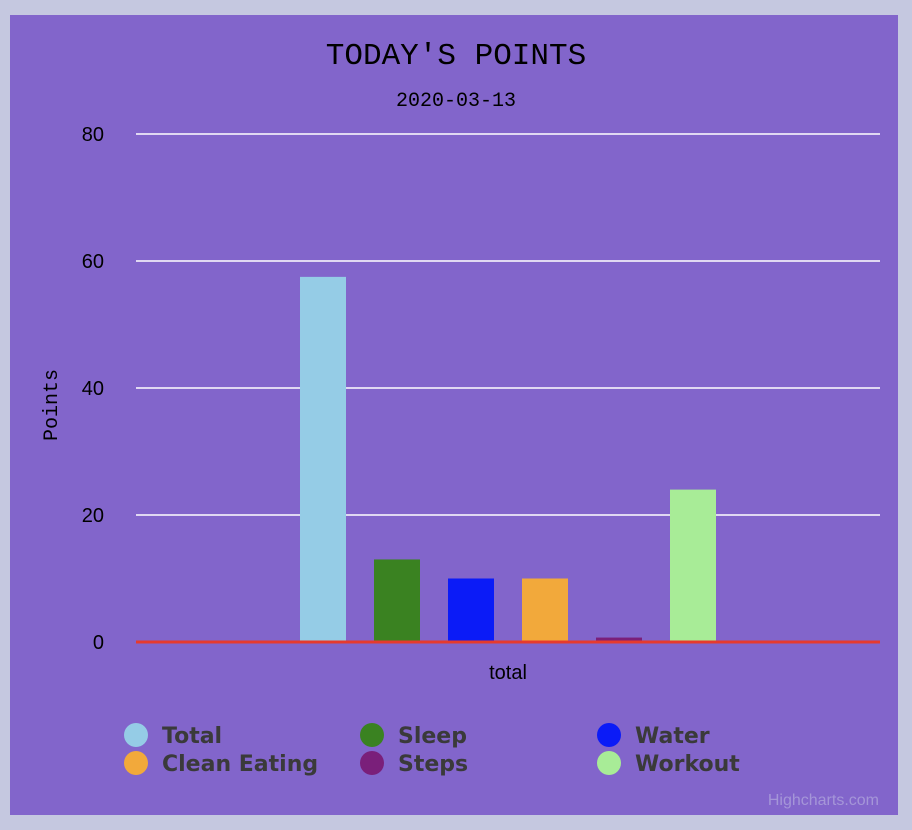 Image resolution: width=912 pixels, height=830 pixels. I want to click on y-tick-label: 0, so click(98, 643).